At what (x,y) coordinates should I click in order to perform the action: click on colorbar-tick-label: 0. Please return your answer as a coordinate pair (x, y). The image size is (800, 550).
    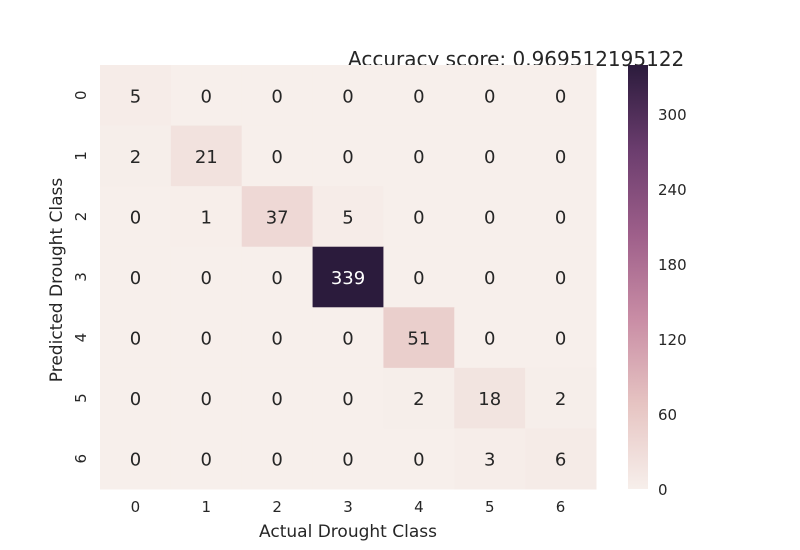
    Looking at the image, I should click on (663, 490).